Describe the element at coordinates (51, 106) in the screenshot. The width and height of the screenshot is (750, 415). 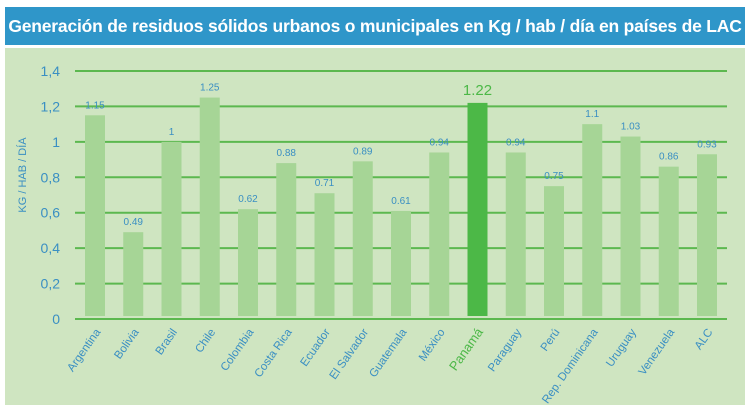
I see `y-tick-label: 1,2` at that location.